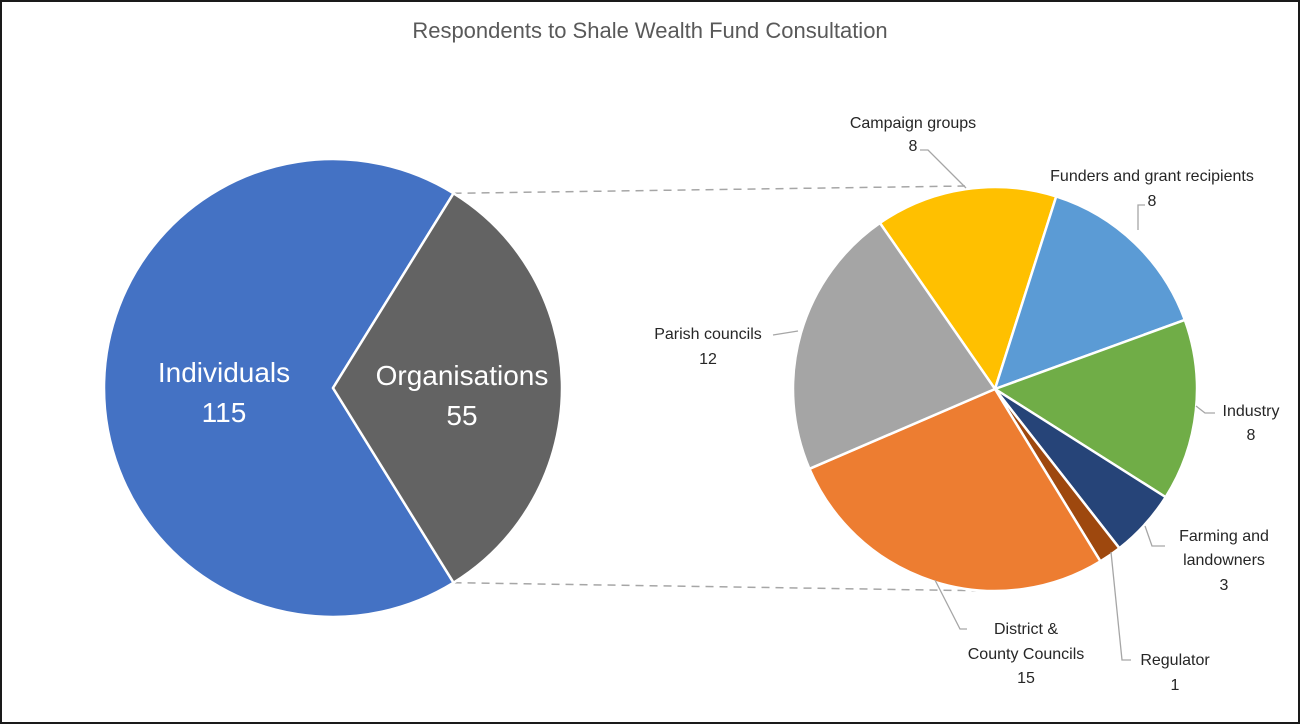  What do you see at coordinates (950, 604) in the screenshot?
I see `leader-district` at bounding box center [950, 604].